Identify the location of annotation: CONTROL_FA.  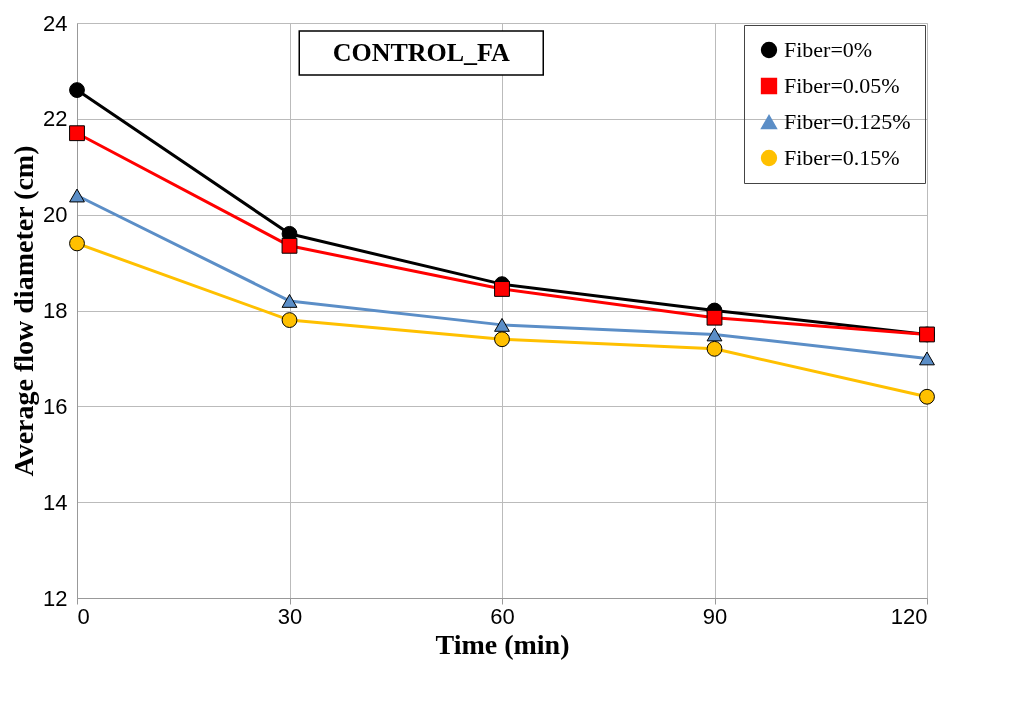
(421, 52).